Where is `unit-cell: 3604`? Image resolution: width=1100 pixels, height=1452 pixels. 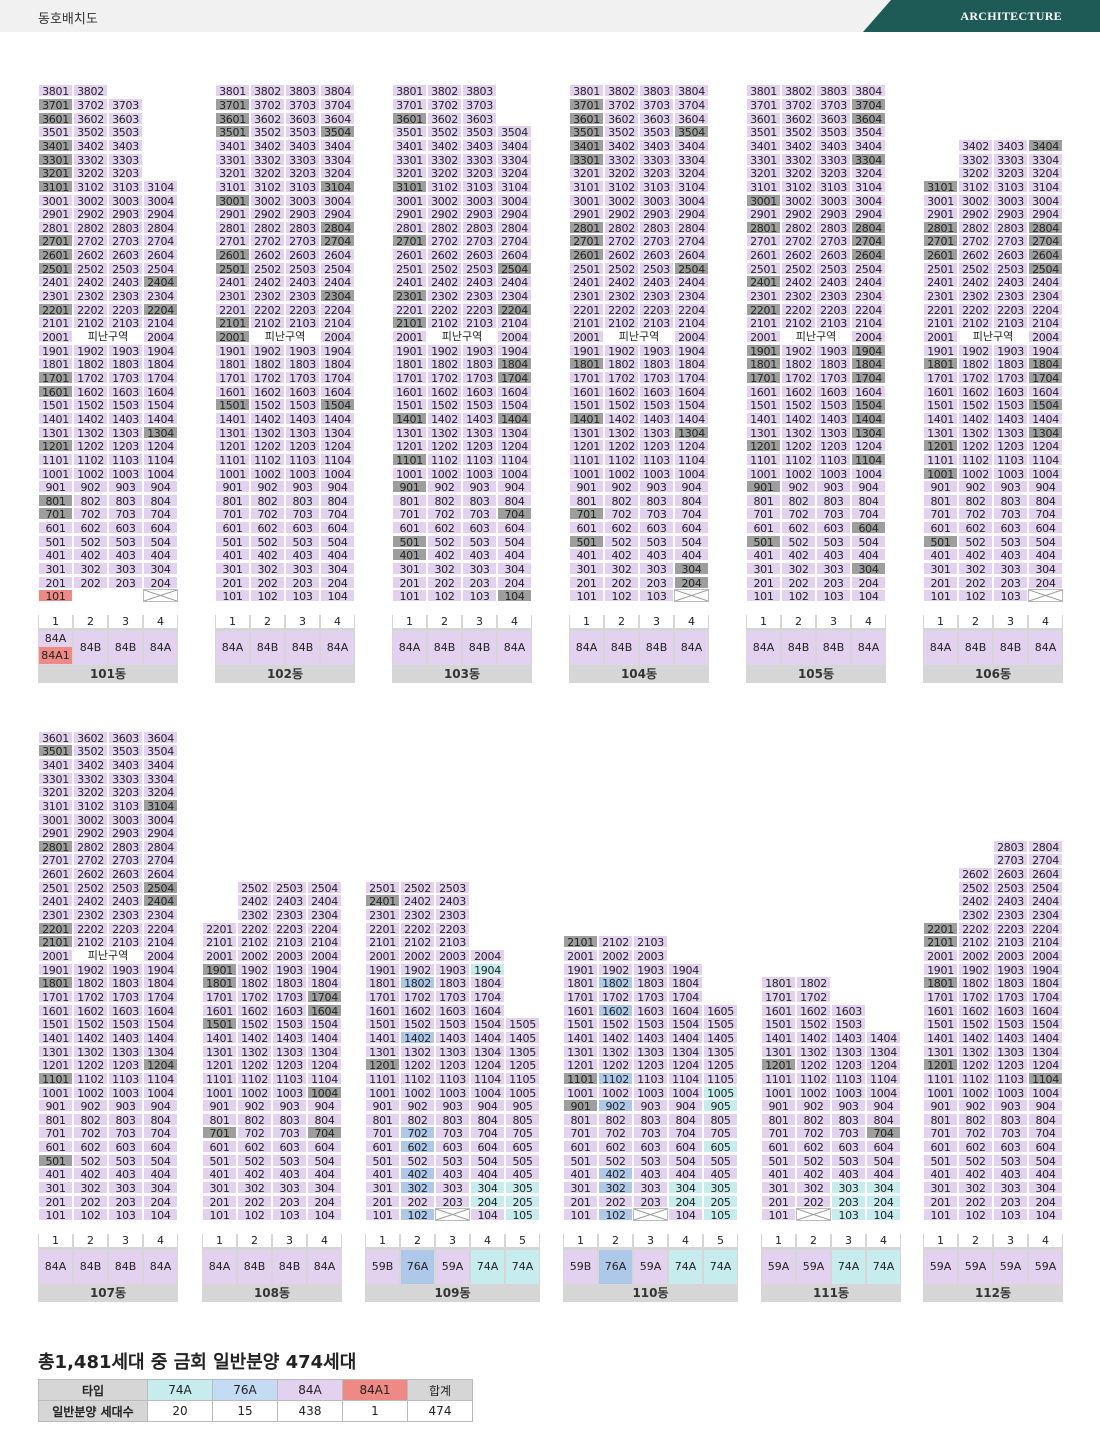 unit-cell: 3604 is located at coordinates (691, 118).